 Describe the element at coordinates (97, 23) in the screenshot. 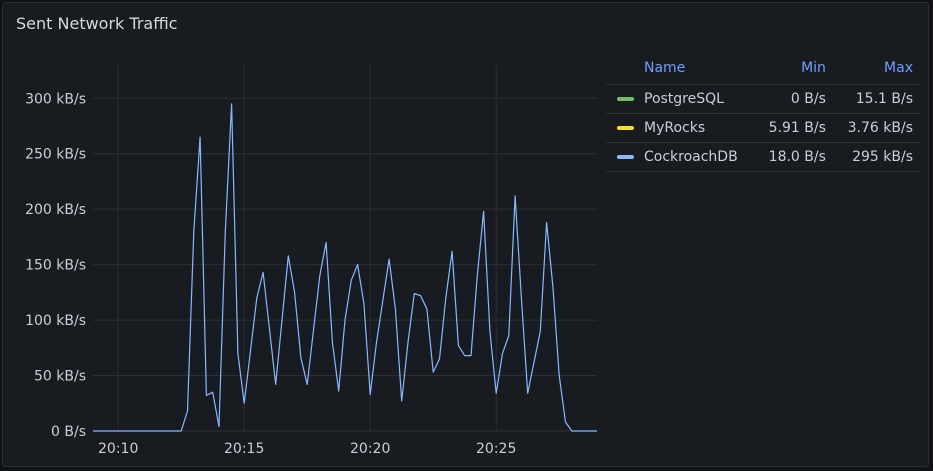

I see `panel-title: Sent Network Traffic` at that location.